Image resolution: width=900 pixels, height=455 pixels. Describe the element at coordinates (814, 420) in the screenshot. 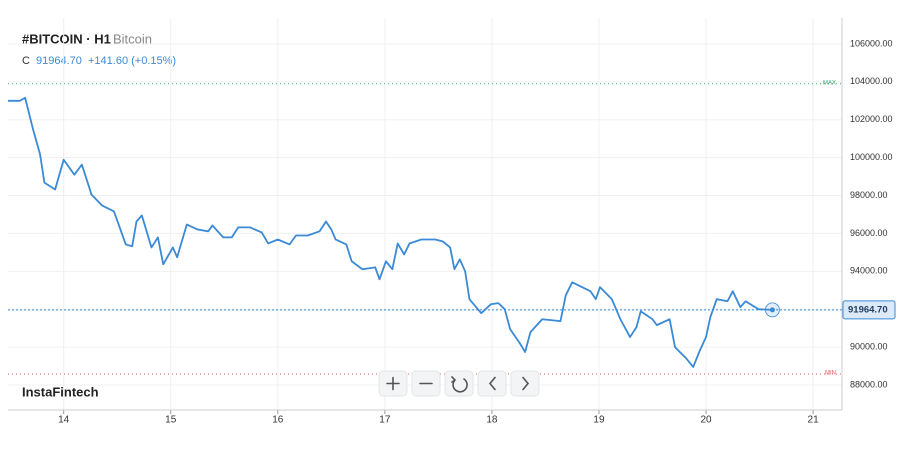

I see `x-tick-label: 21` at that location.